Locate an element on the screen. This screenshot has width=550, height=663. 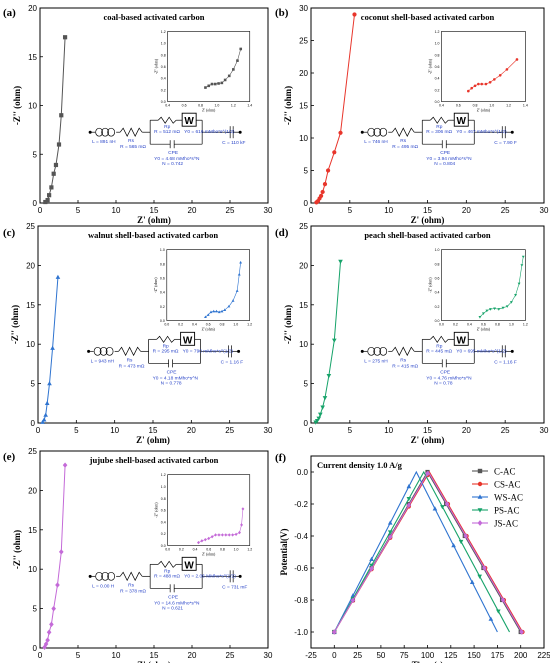
y-tick-label: 20 is located at coordinates (30, 265).